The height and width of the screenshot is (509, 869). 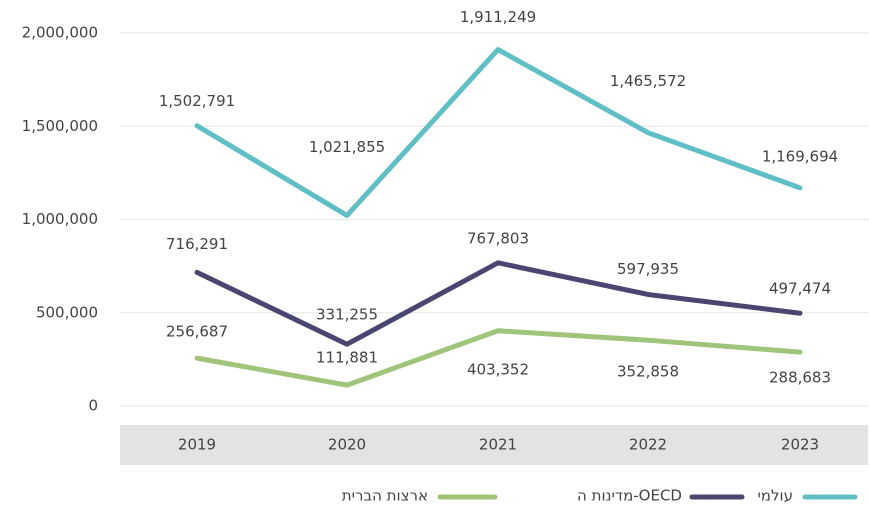 What do you see at coordinates (648, 372) in the screenshot?
I see `data-label: 352,858` at bounding box center [648, 372].